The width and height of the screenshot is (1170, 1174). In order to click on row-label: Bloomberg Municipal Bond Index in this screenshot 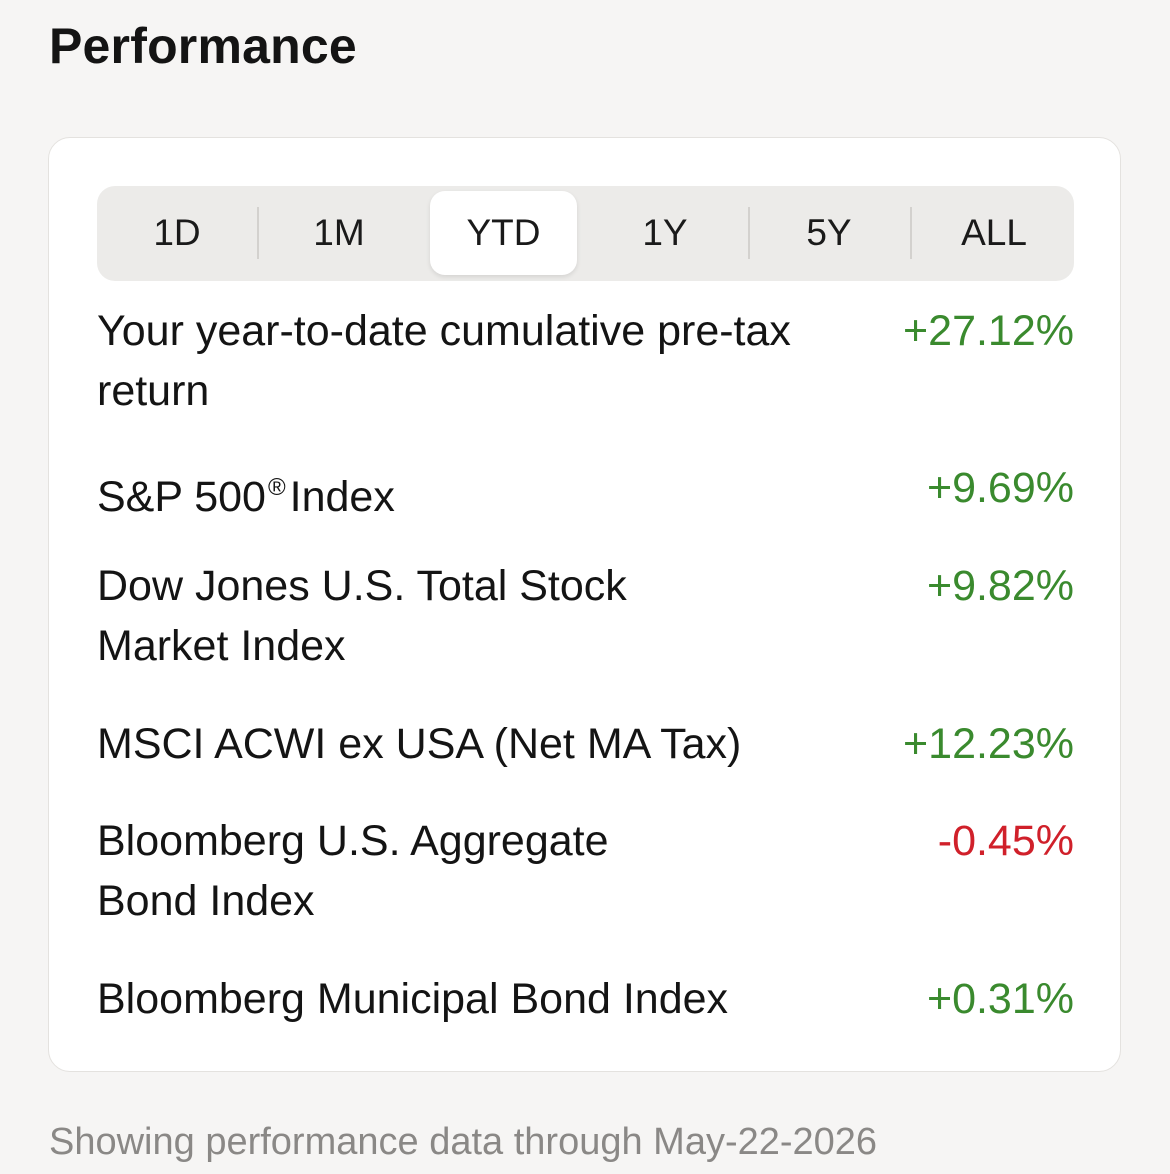, I will do `click(413, 999)`.